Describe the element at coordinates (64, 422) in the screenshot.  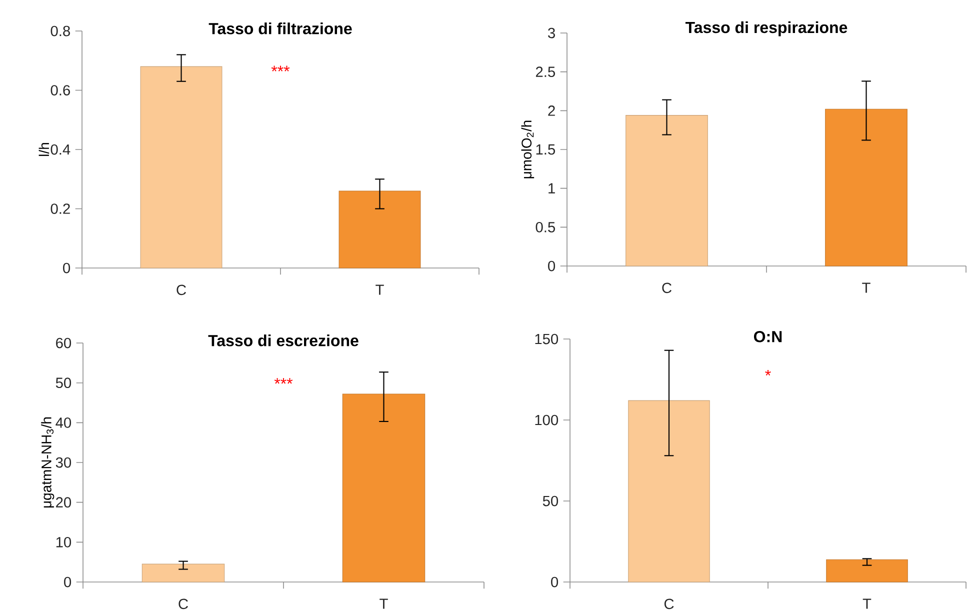
I see `y-tick-label: 40` at that location.